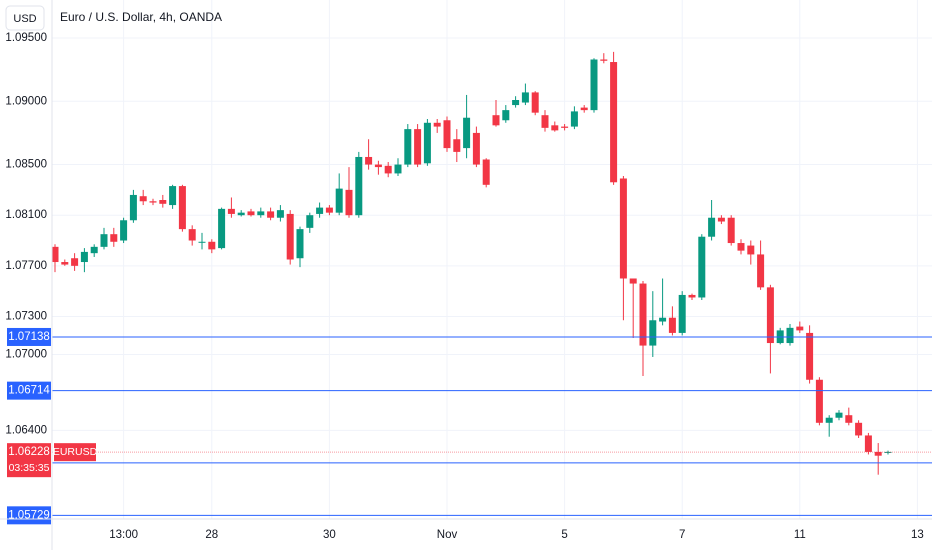 The image size is (932, 550). I want to click on x-tick-label: 28, so click(211, 535).